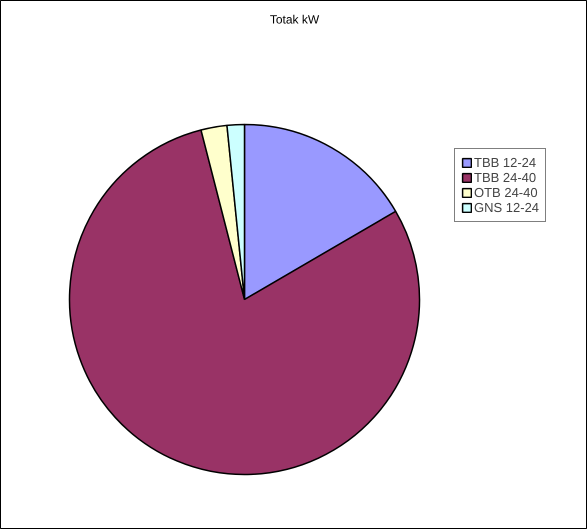 This screenshot has width=587, height=529. What do you see at coordinates (507, 207) in the screenshot?
I see `legend-label: GNS 12-24` at bounding box center [507, 207].